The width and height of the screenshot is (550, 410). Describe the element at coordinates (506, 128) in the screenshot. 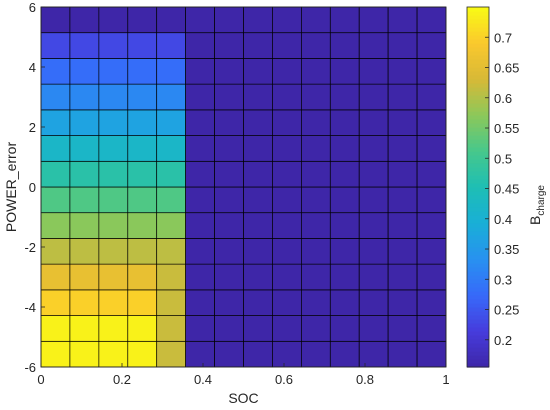

I see `colorbar-tick-label: 0.55` at that location.